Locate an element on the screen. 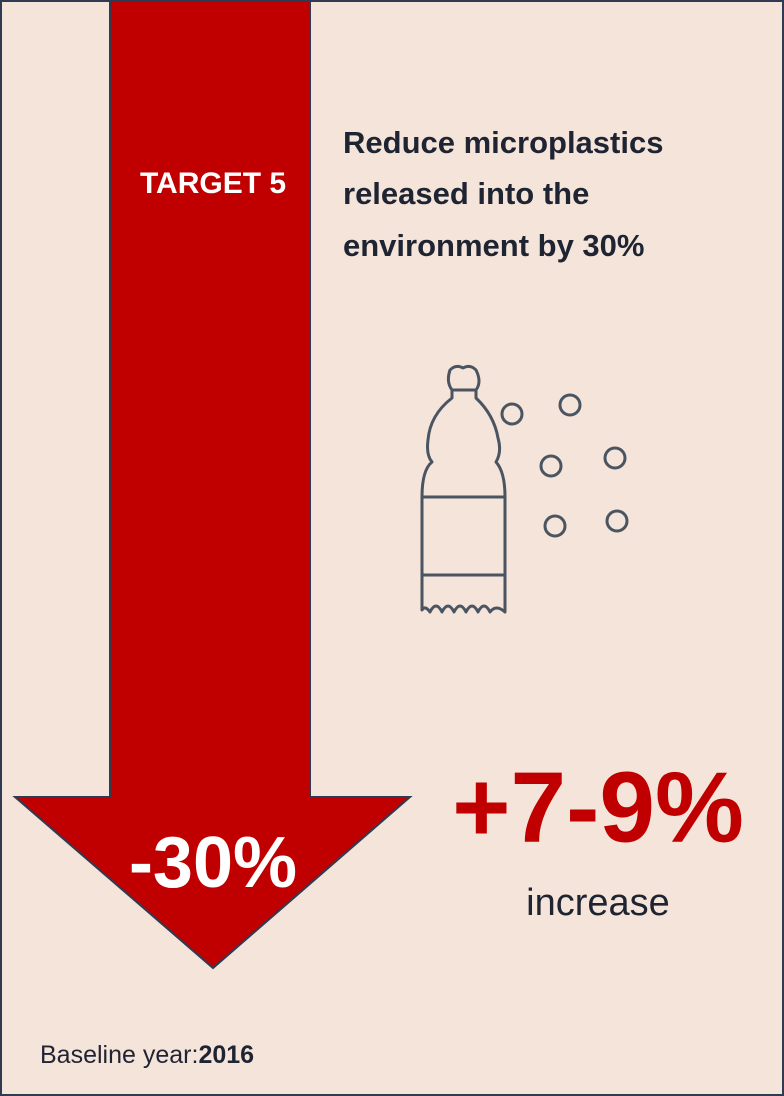  target-label: TARGET 5 is located at coordinates (213, 183).